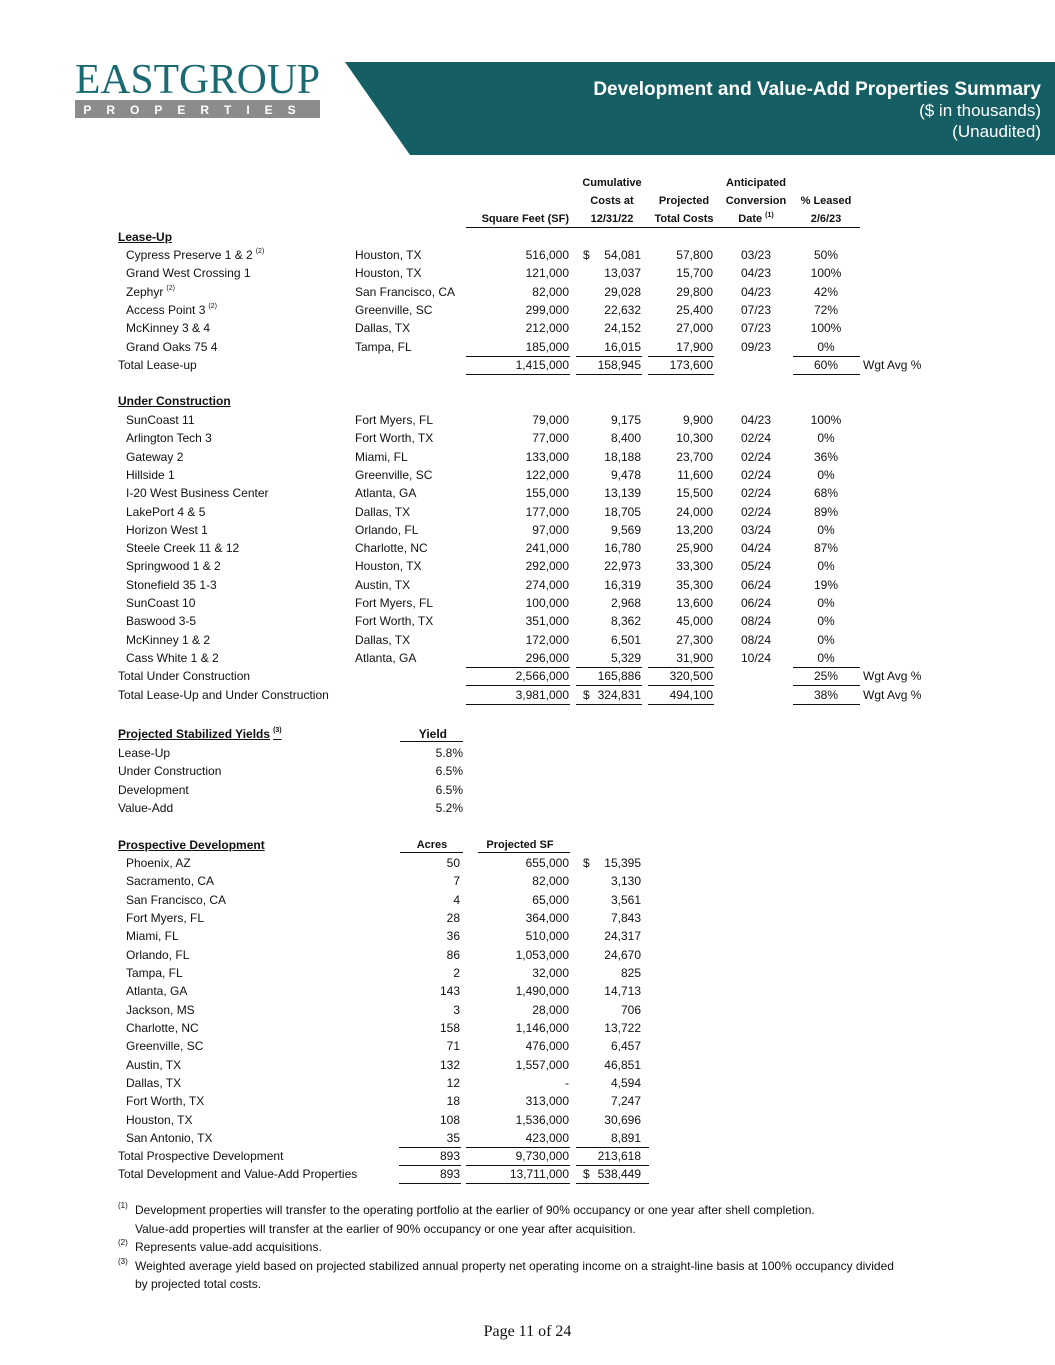 Image resolution: width=1055 pixels, height=1365 pixels. I want to click on cell: 97,000, so click(550, 529).